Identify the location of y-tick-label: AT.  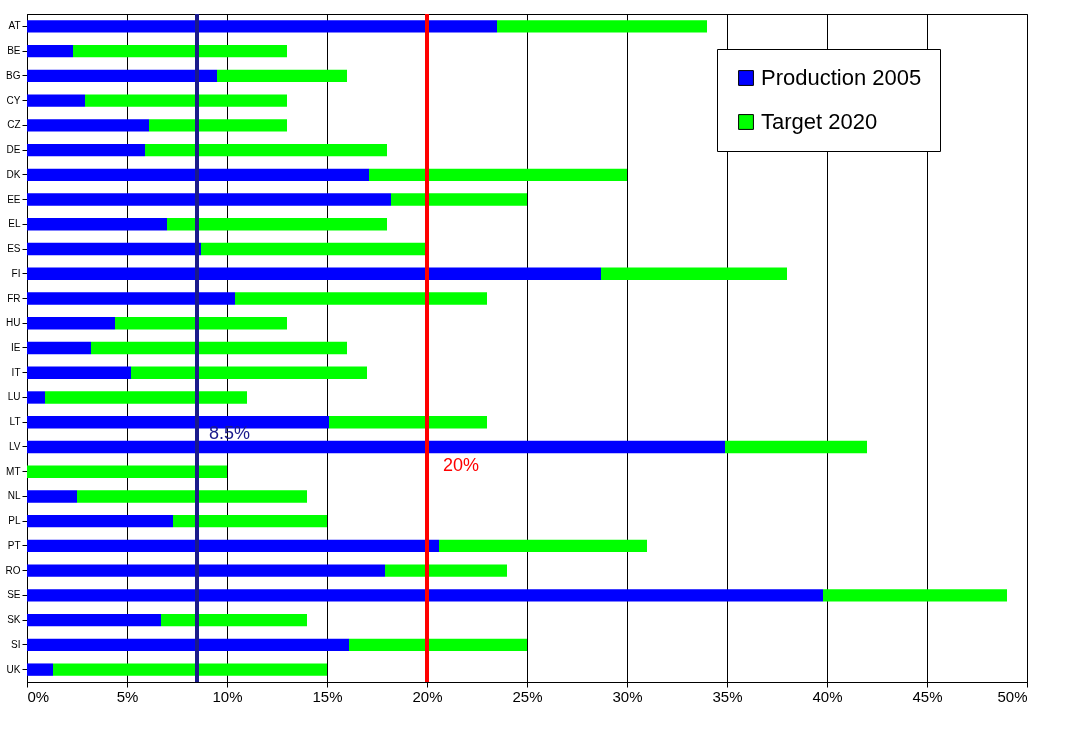
(14, 26).